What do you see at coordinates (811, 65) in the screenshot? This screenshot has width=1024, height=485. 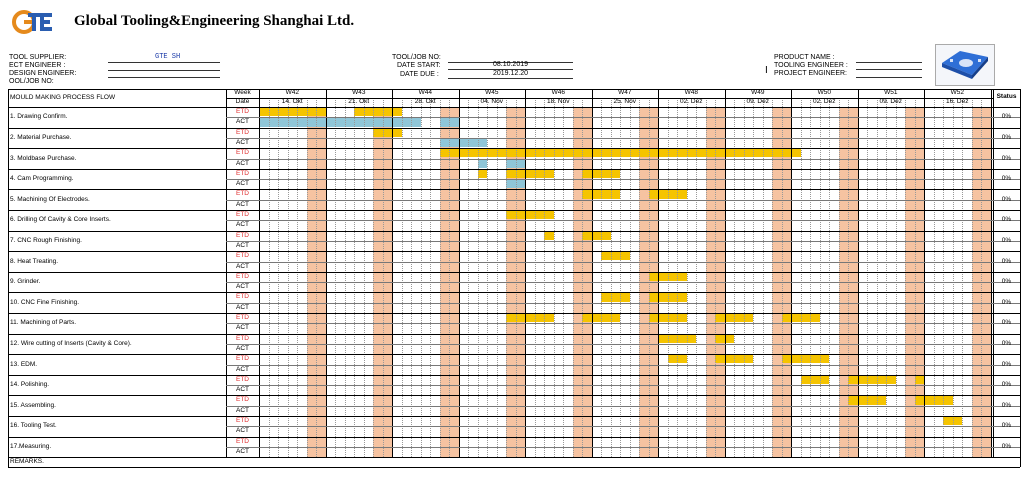 I see `tooling-engineer-label: TOOLING ENGINEER :` at bounding box center [811, 65].